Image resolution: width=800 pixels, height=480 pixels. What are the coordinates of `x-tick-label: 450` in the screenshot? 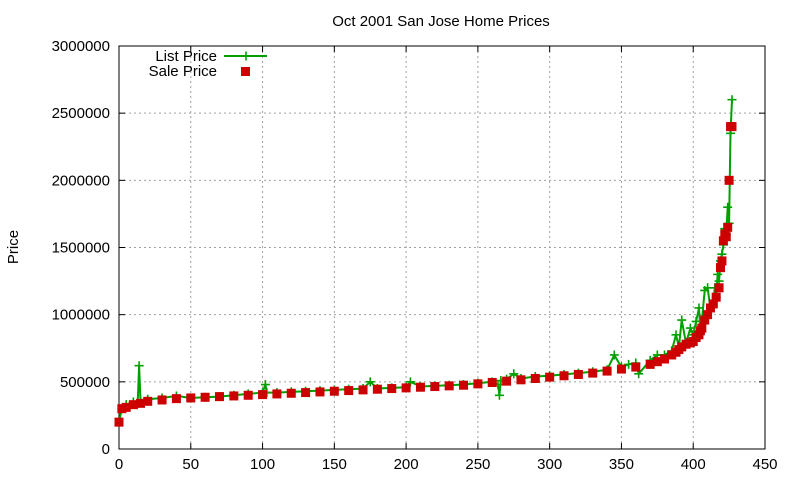 It's located at (764, 464).